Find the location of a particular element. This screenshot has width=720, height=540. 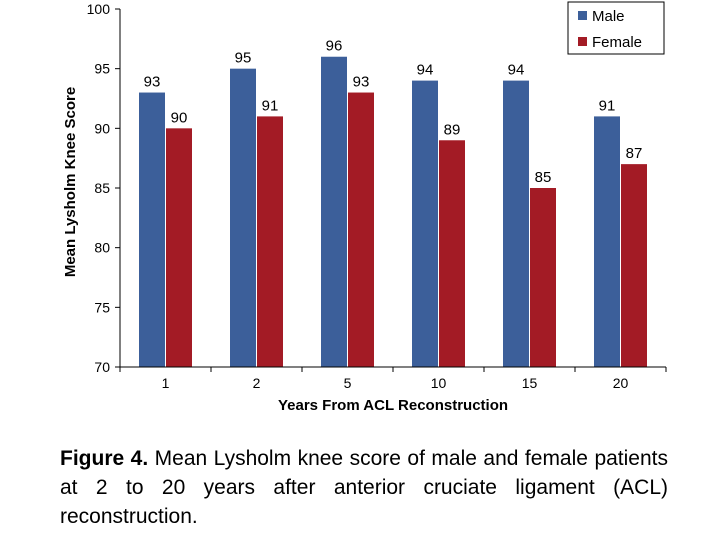

legend-swatch-male is located at coordinates (582, 15).